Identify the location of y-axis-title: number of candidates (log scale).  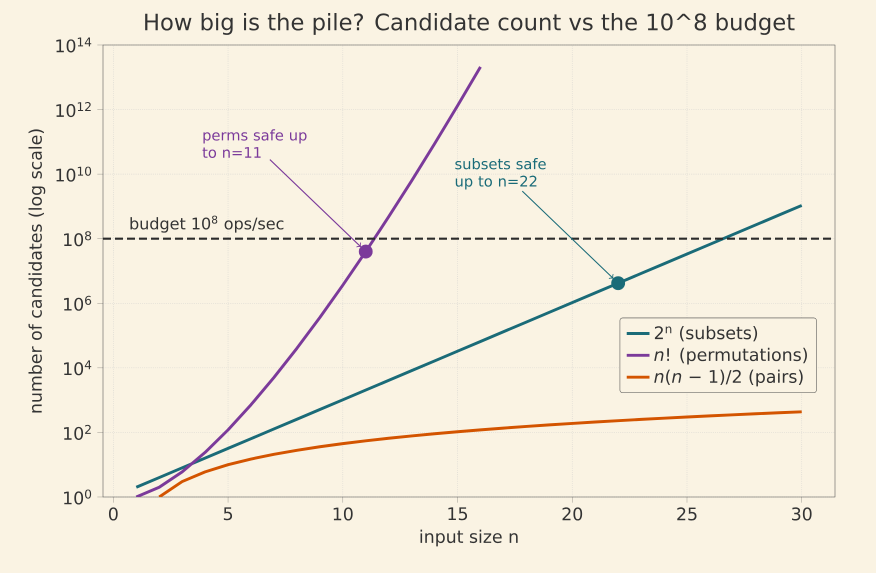
(37, 270).